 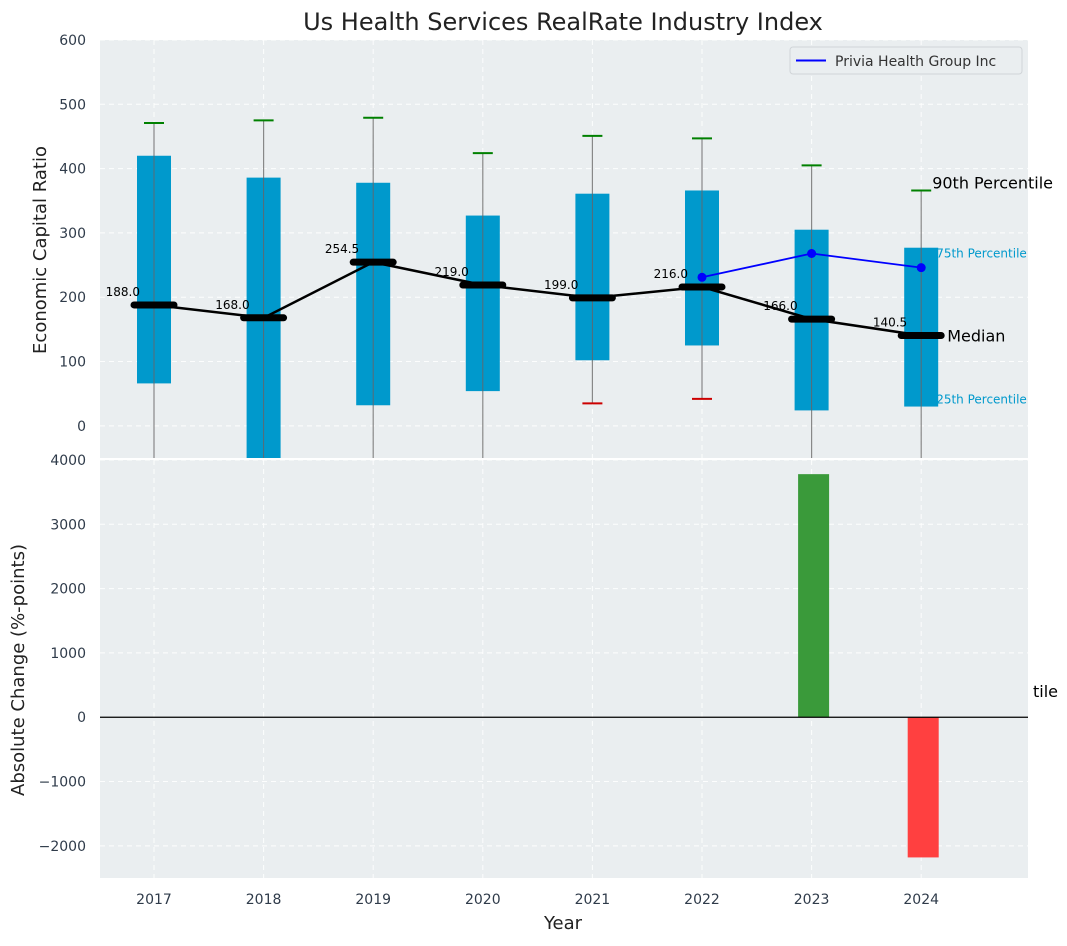 I want to click on top-y-tick-label: 200, so click(x=72, y=298).